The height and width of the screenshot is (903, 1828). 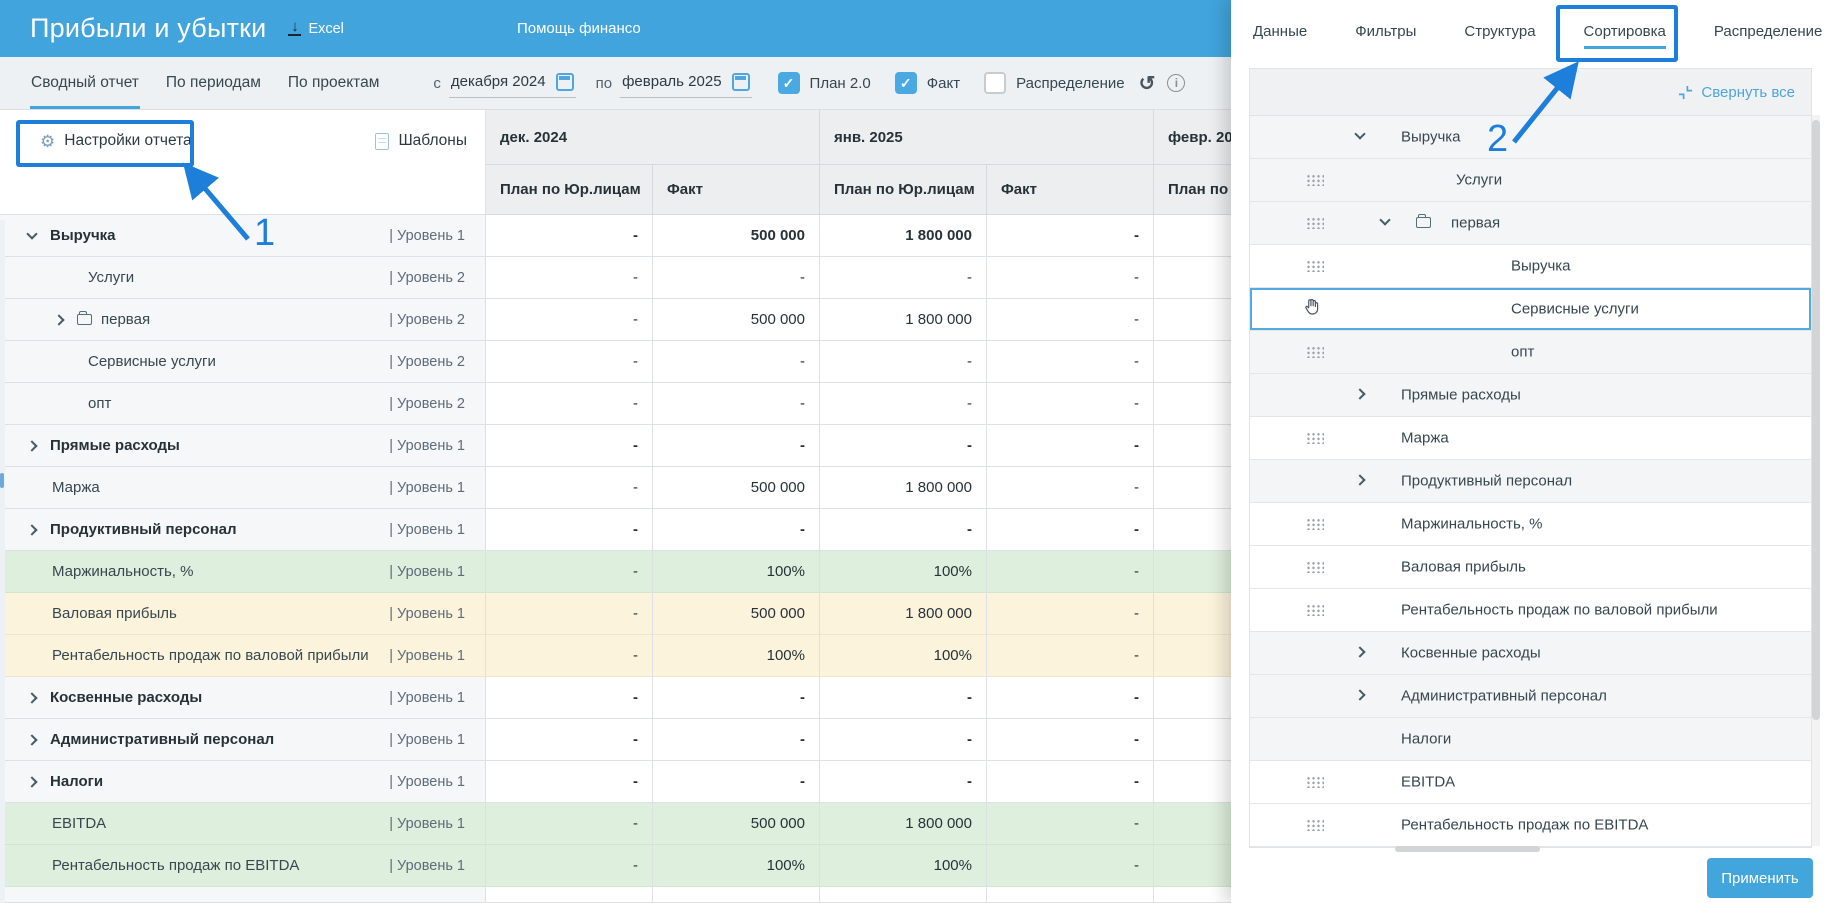 I want to click on checkbox-label: Распределение, so click(x=1070, y=83).